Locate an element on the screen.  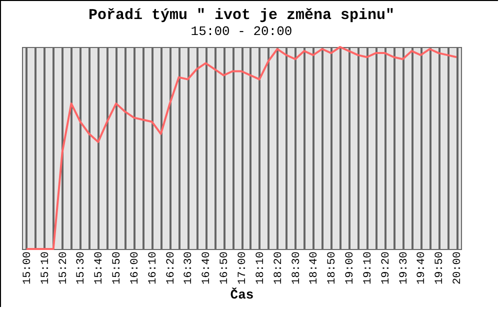
x-tick-label: 19:20 is located at coordinates (386, 268).